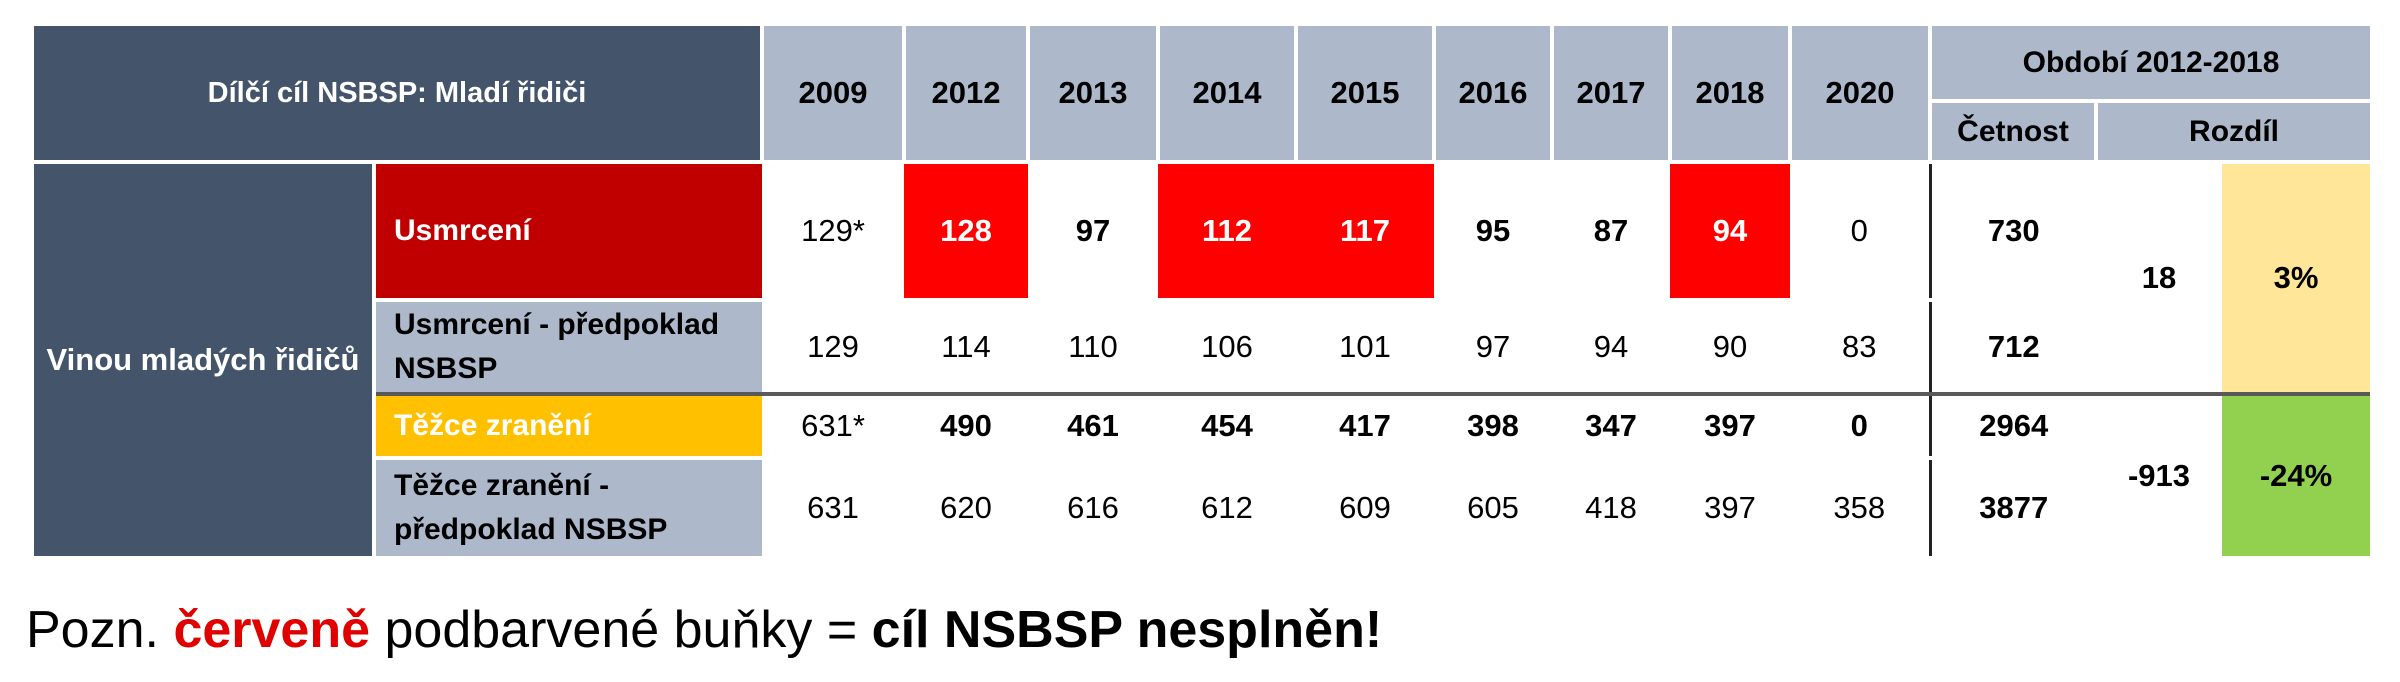 Image resolution: width=2400 pixels, height=682 pixels. I want to click on table-cell: 358, so click(1860, 506).